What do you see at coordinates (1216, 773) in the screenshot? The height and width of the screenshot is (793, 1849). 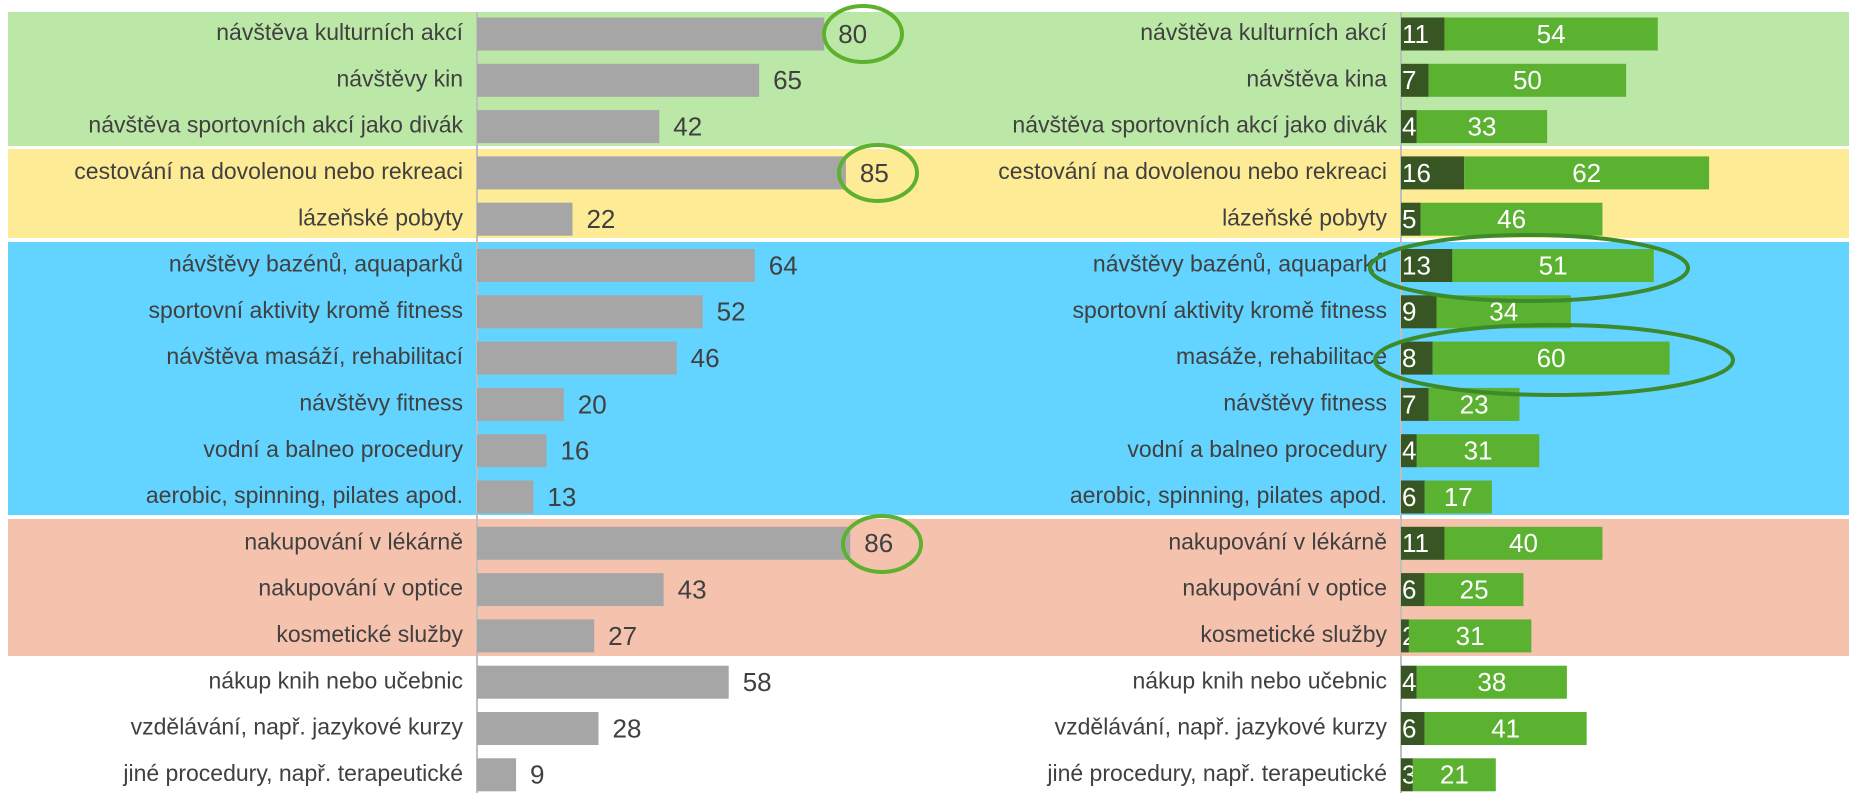 I see `category-label: jiné procedury, např. terapeutické` at bounding box center [1216, 773].